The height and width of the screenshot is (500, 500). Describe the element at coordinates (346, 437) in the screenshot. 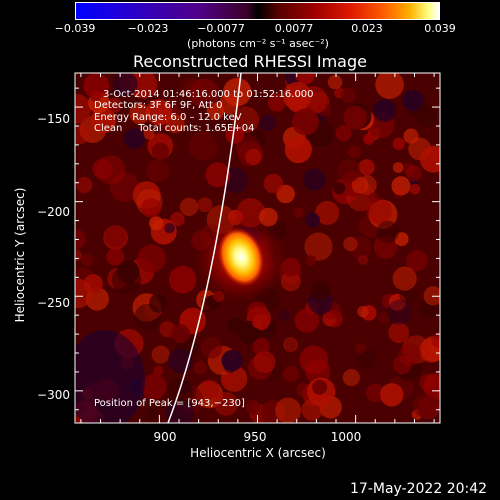

I see `x-tick-label: 1000` at that location.